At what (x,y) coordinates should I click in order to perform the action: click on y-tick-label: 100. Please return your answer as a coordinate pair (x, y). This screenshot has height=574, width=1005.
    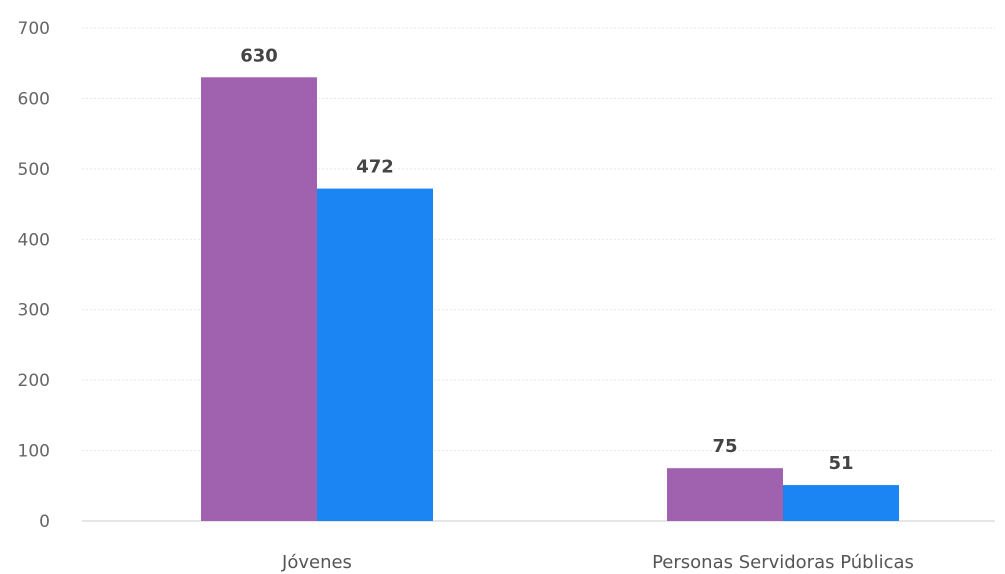
    Looking at the image, I should click on (34, 452).